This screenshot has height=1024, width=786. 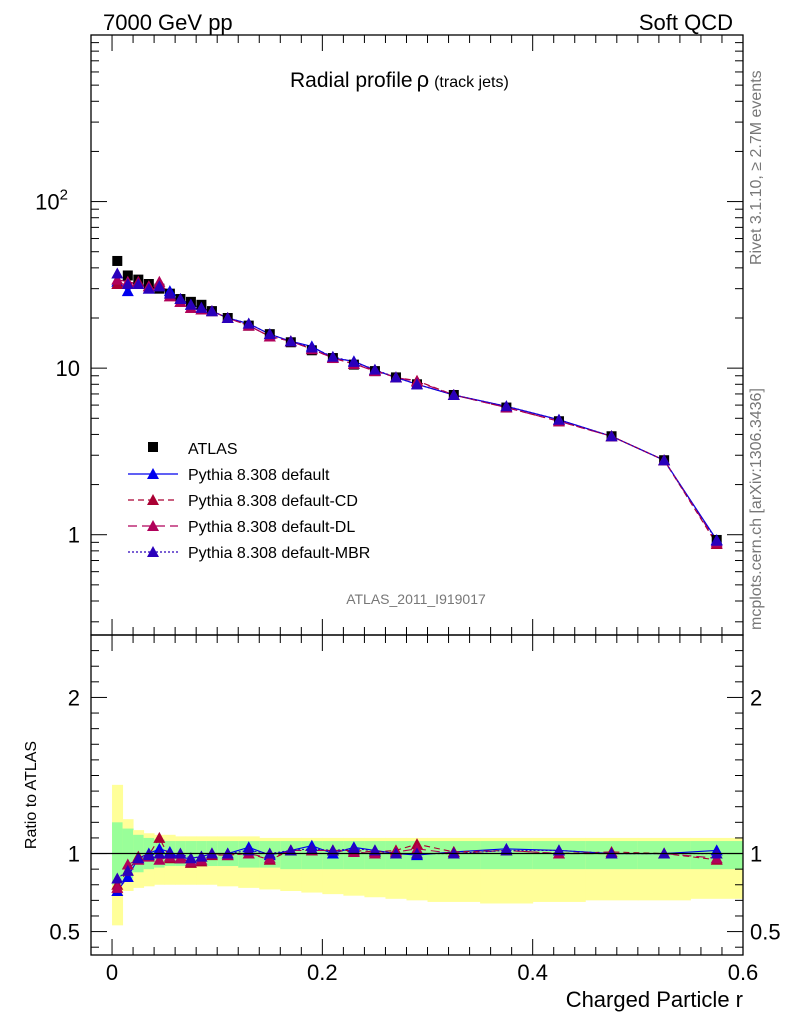 What do you see at coordinates (756, 509) in the screenshot?
I see `mcplots-source-label: mcplots.cern.ch [arXiv:1306.3436]` at bounding box center [756, 509].